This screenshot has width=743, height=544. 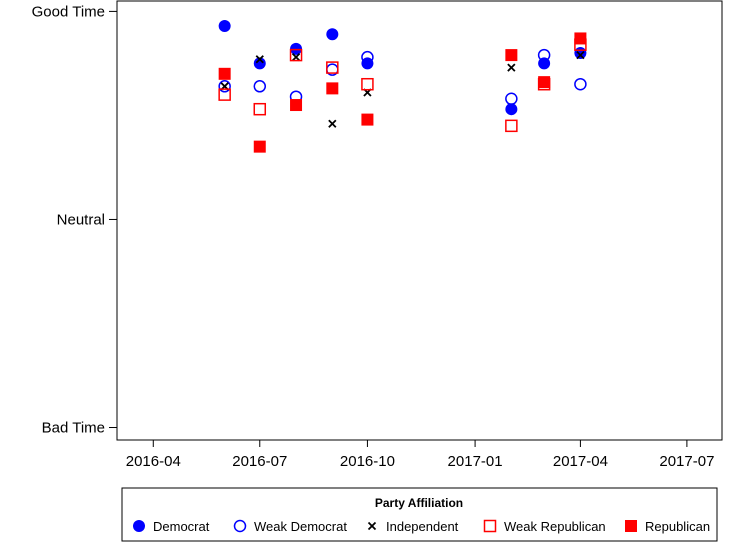 I want to click on legend-label-republican: Republican, so click(x=677, y=526).